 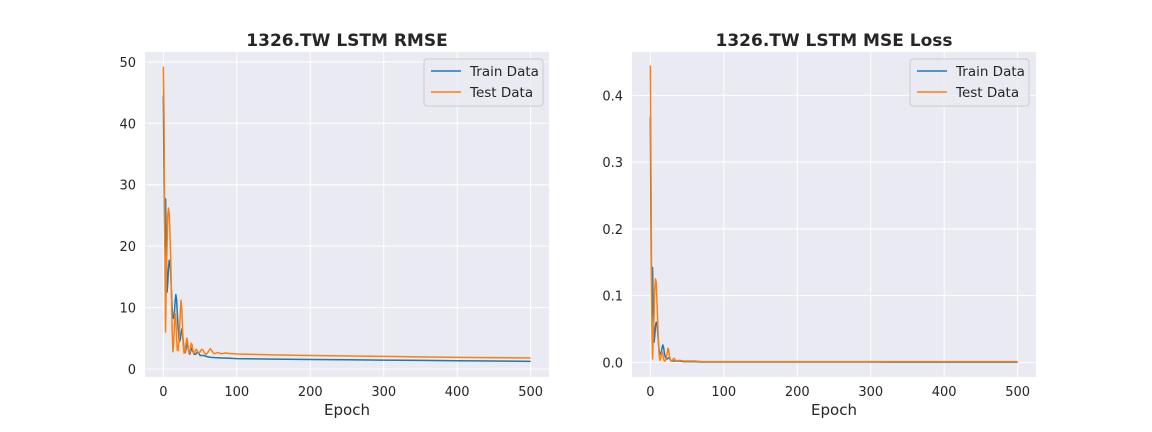 What do you see at coordinates (346, 41) in the screenshot?
I see `chart-title: 1326.TW LSTM RMSE` at bounding box center [346, 41].